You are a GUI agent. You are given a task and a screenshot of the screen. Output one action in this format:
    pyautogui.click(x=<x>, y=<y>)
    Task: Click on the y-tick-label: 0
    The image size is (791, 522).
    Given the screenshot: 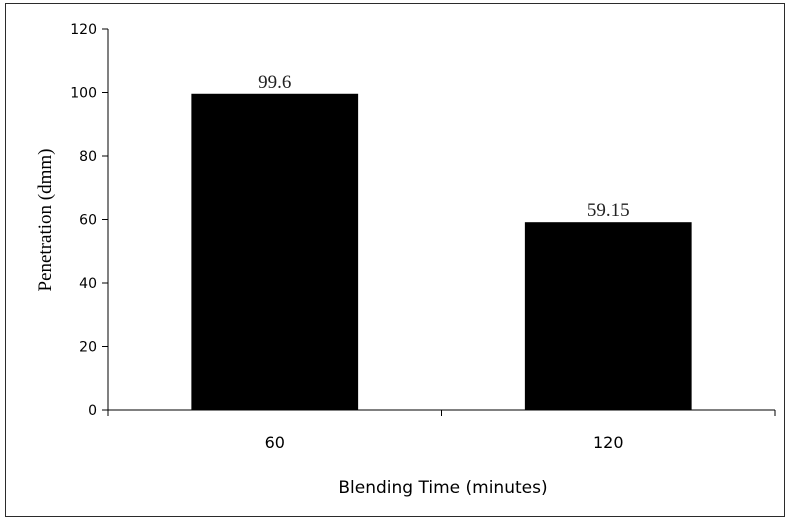 What is the action you would take?
    pyautogui.click(x=92, y=411)
    